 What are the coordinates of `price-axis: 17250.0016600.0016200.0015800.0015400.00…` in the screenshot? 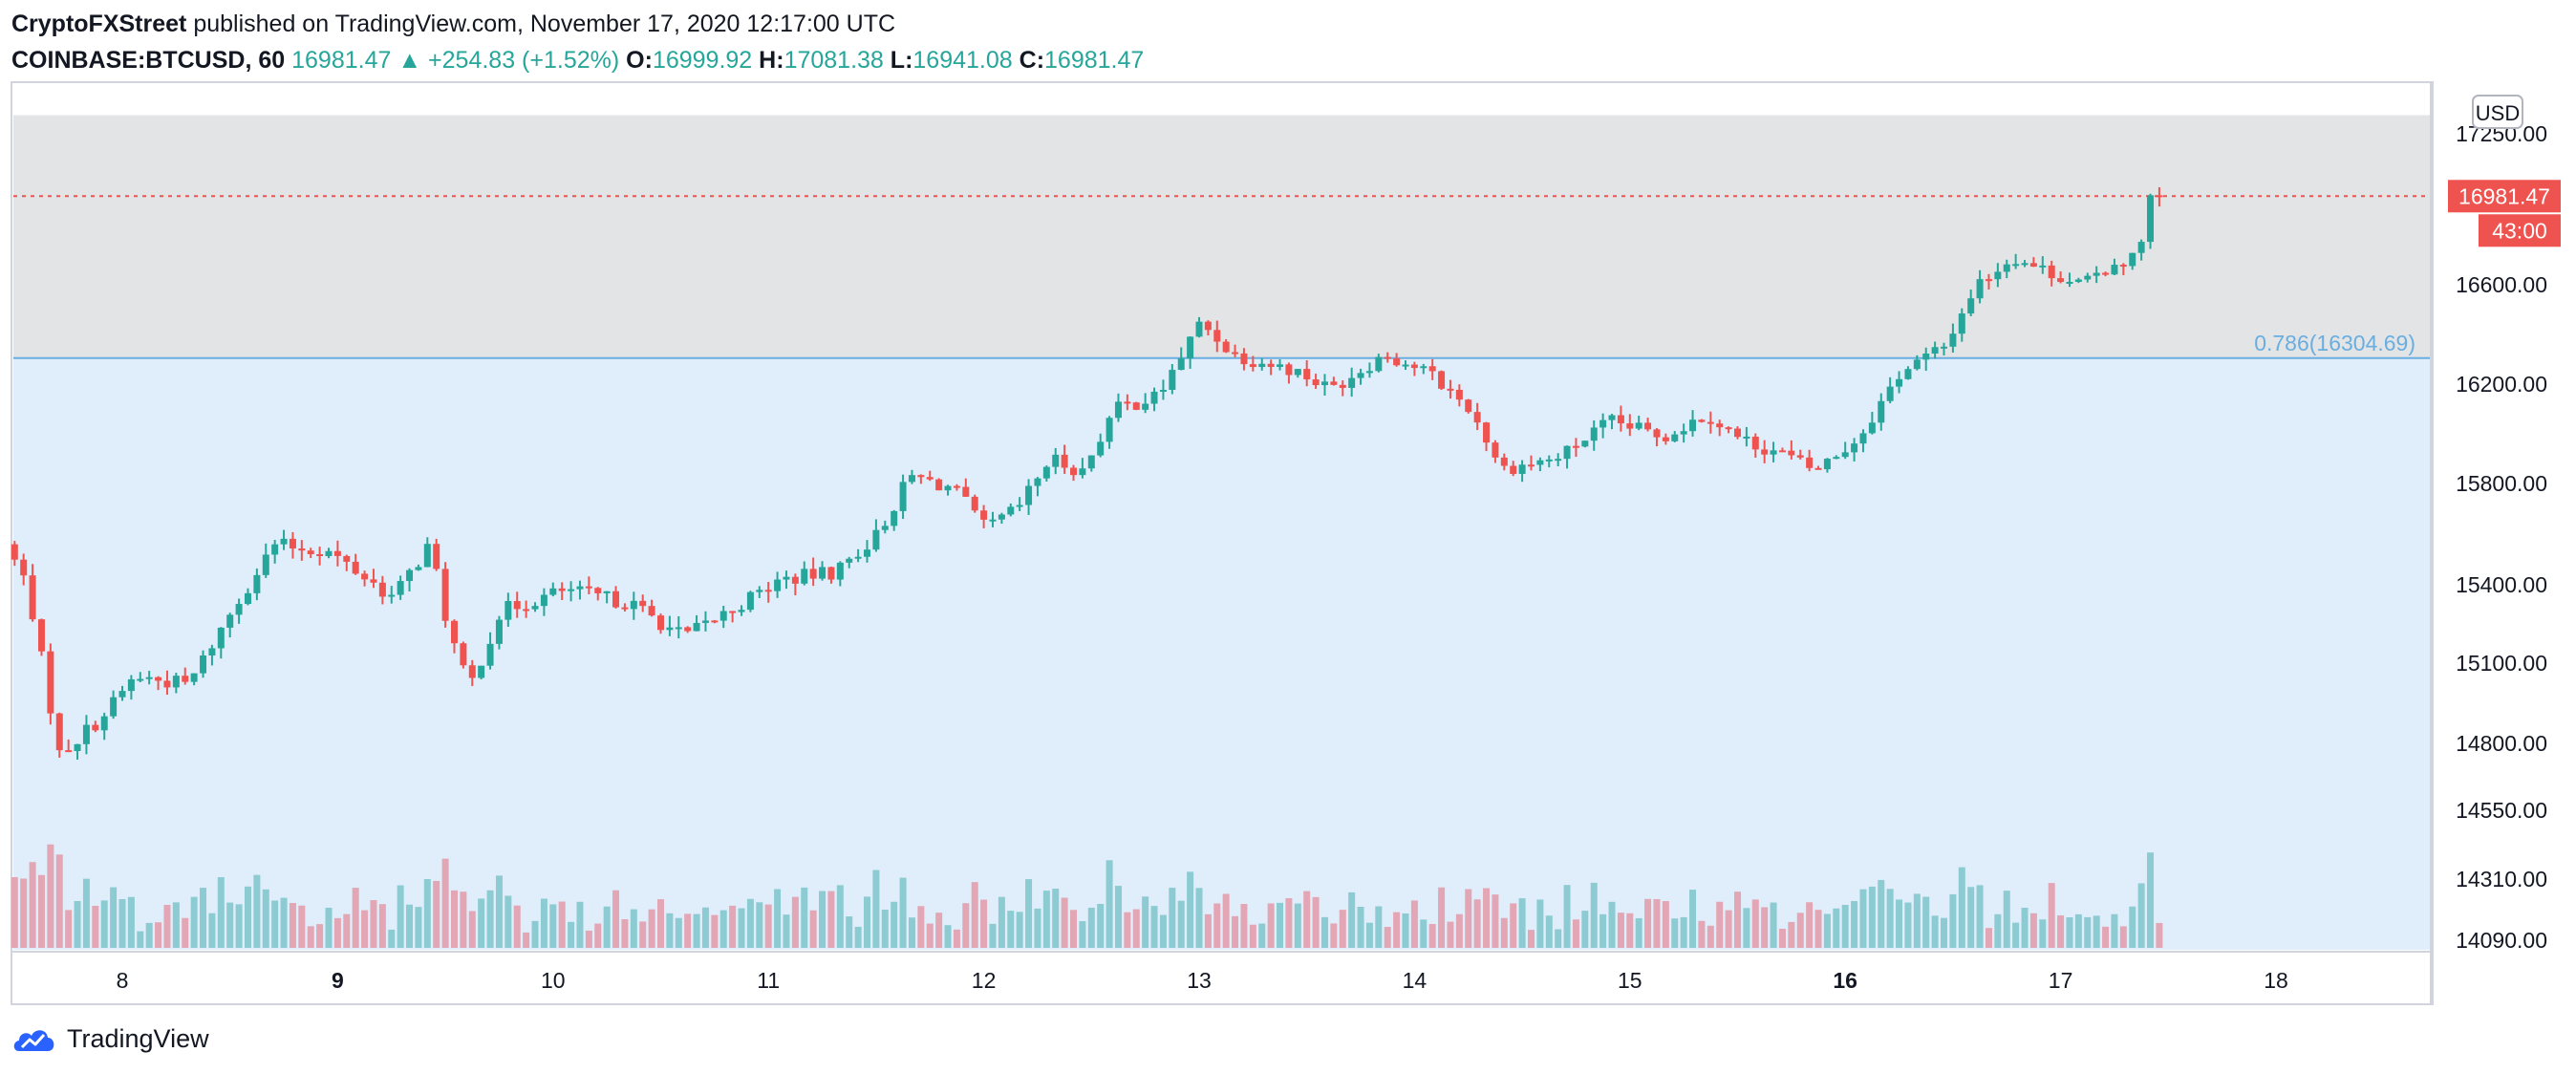 It's located at (2501, 537).